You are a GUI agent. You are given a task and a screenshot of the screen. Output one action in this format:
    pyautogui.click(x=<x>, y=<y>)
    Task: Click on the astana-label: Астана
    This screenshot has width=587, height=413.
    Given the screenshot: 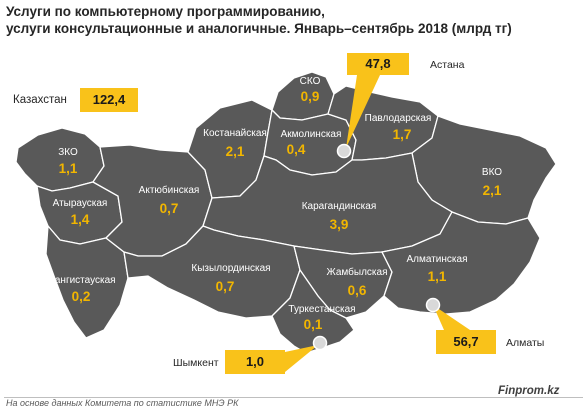 What is the action you would take?
    pyautogui.click(x=447, y=65)
    